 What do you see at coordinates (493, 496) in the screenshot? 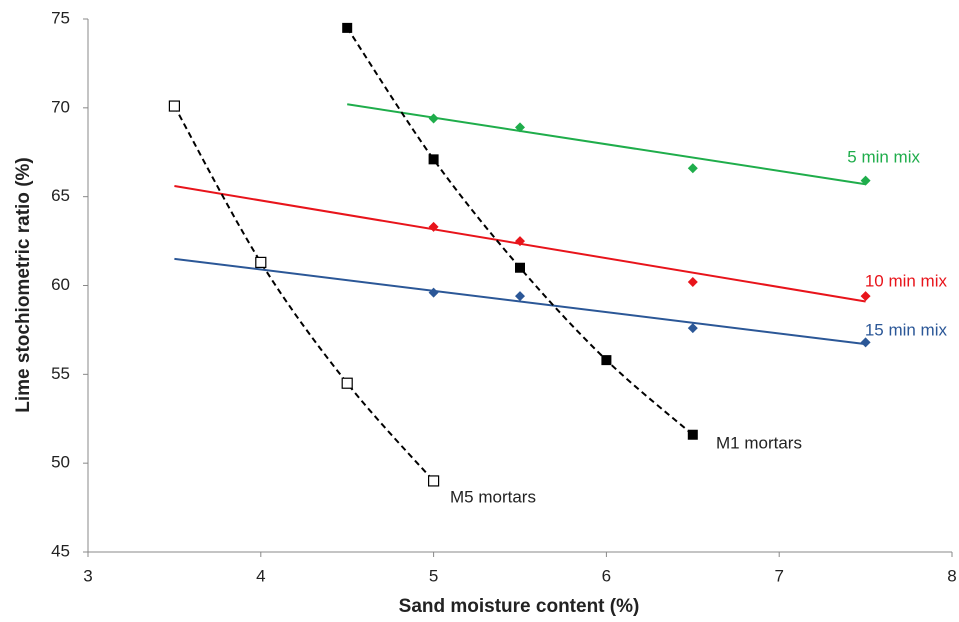
I see `series-label: M5 mortars` at bounding box center [493, 496].